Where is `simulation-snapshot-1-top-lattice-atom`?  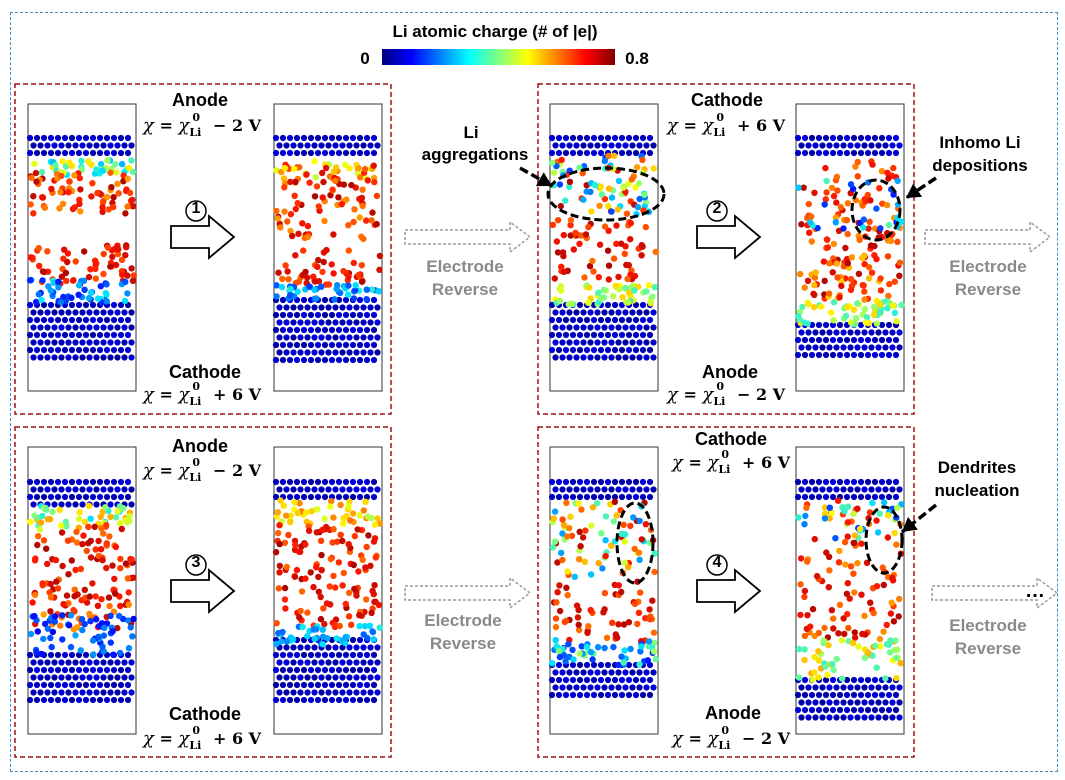 simulation-snapshot-1-top-lattice-atom is located at coordinates (72, 153).